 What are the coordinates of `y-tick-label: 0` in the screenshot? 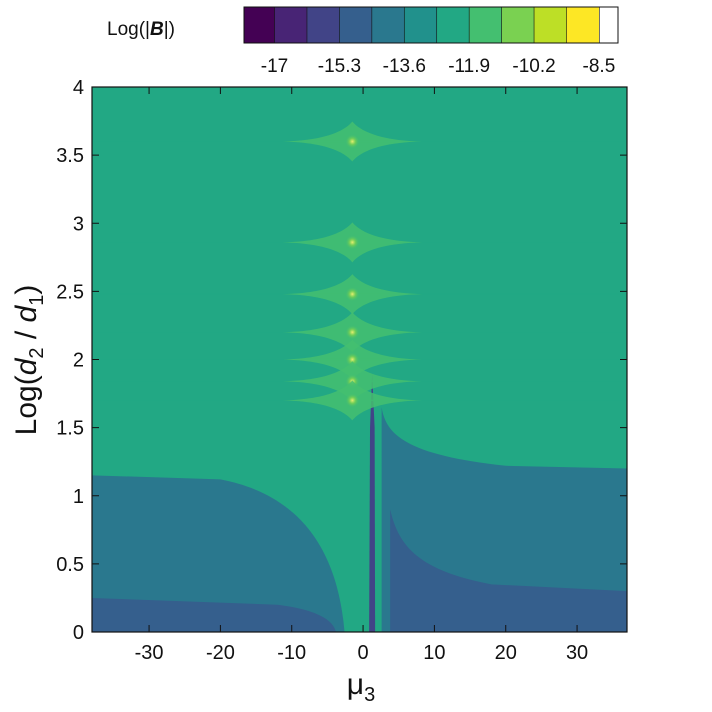 It's located at (78, 633).